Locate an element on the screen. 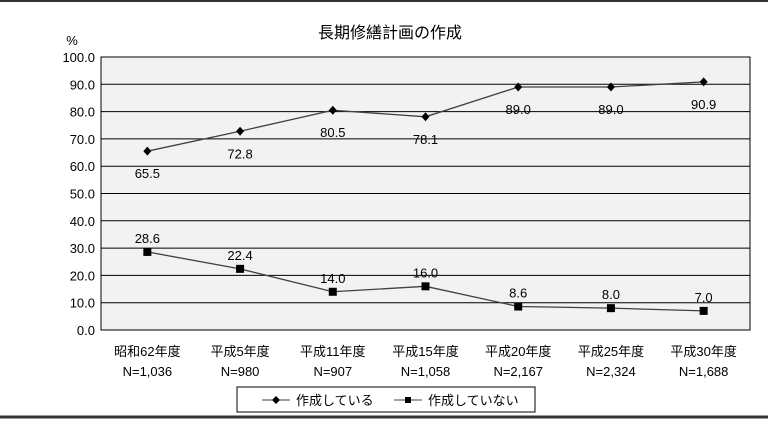  x-tick-label: 昭和62年度 is located at coordinates (147, 351).